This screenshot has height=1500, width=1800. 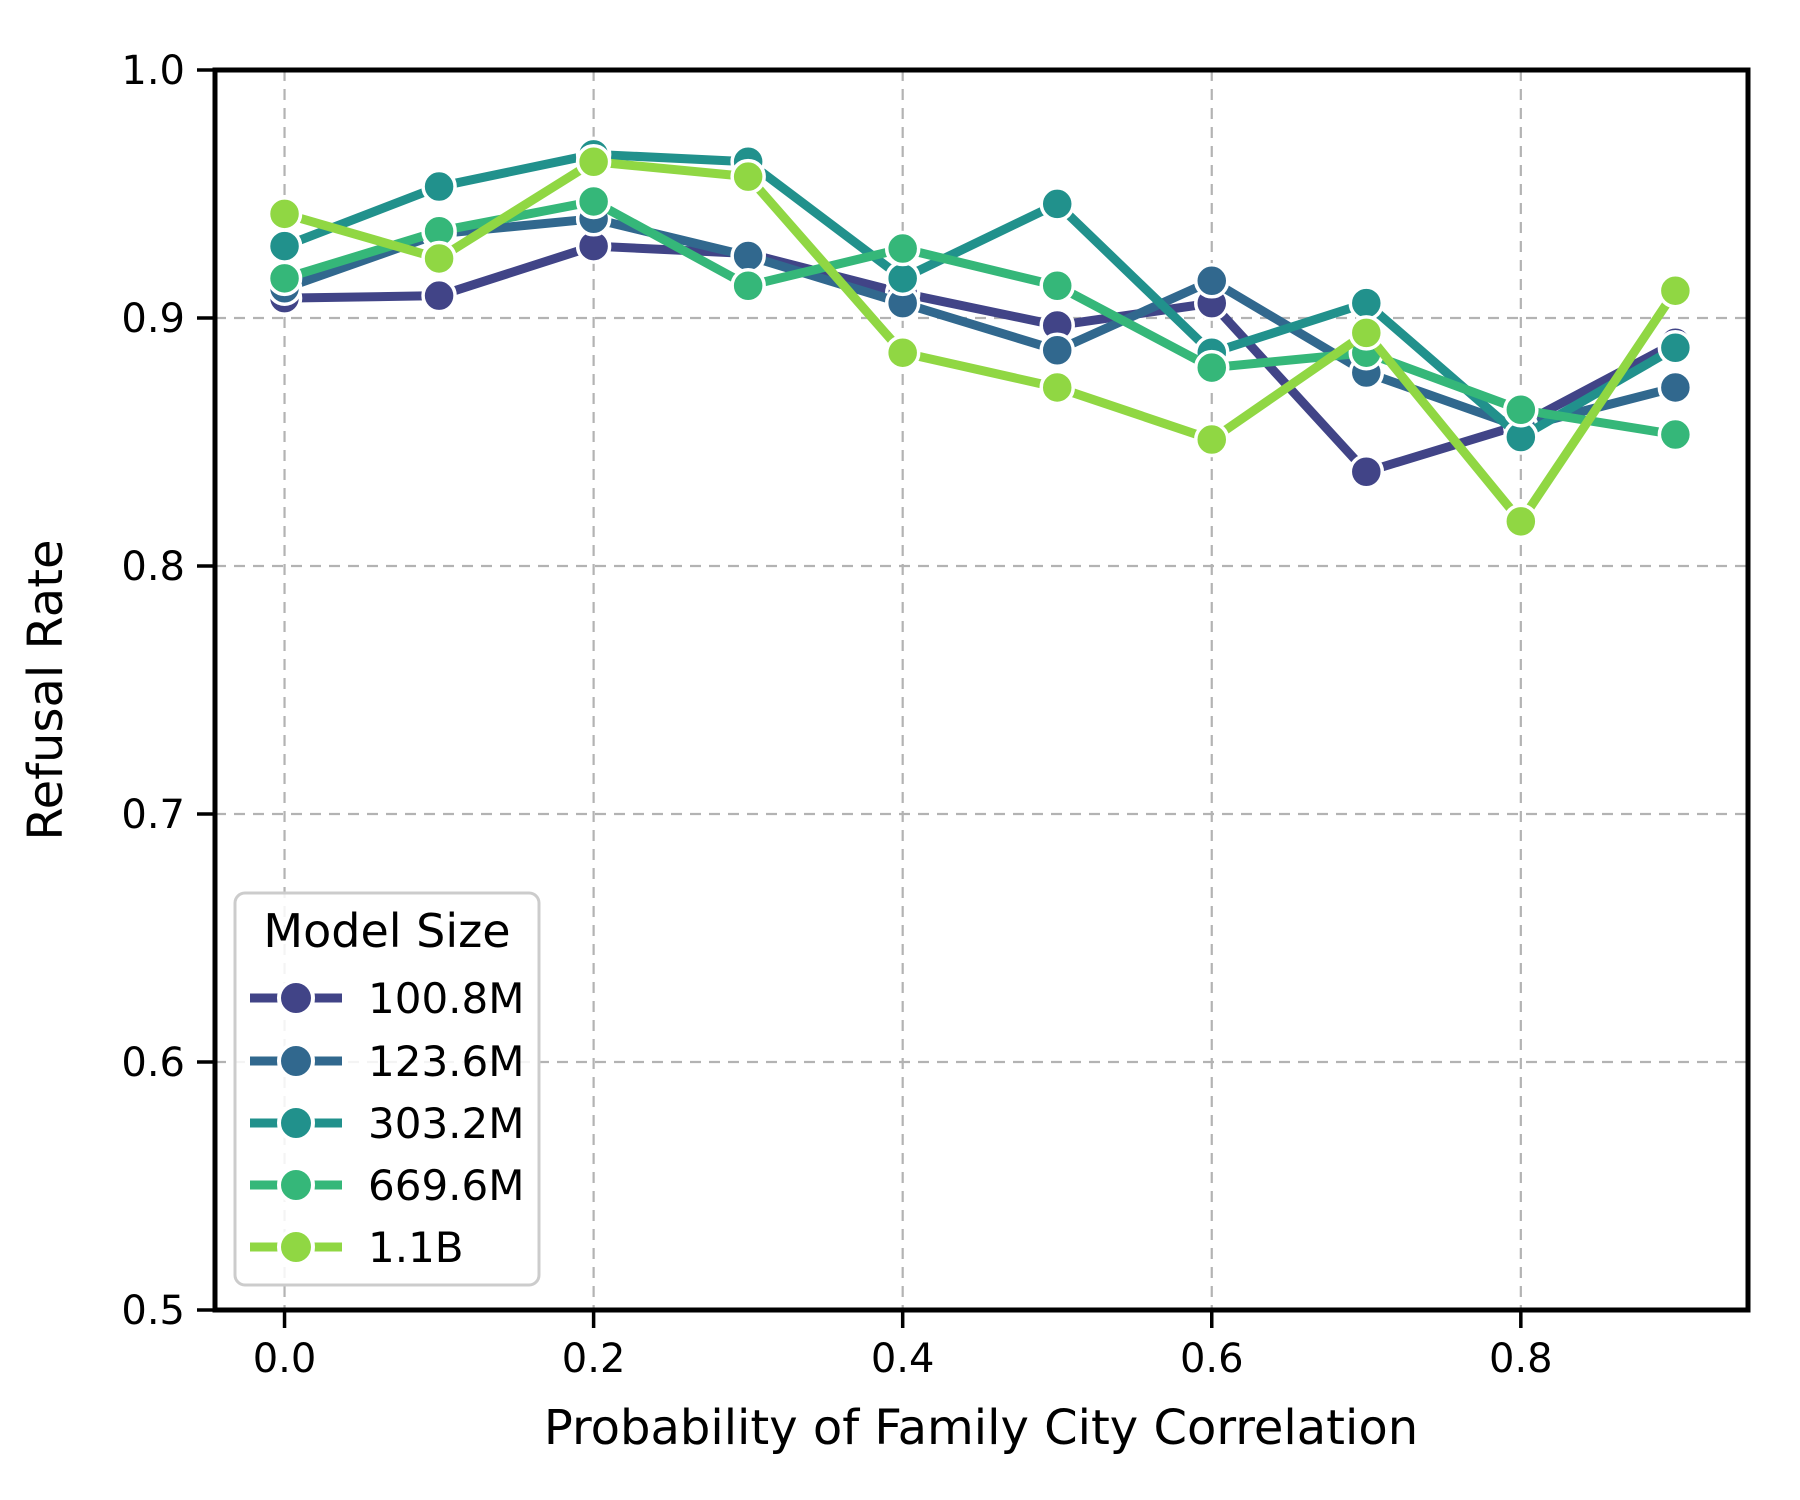 I want to click on x-tick-label: 0.2, so click(x=594, y=1359).